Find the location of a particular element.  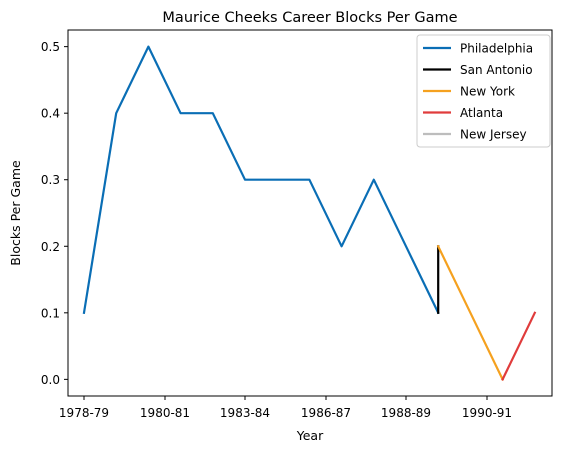

x-tick-label: 1983-84 is located at coordinates (245, 413).